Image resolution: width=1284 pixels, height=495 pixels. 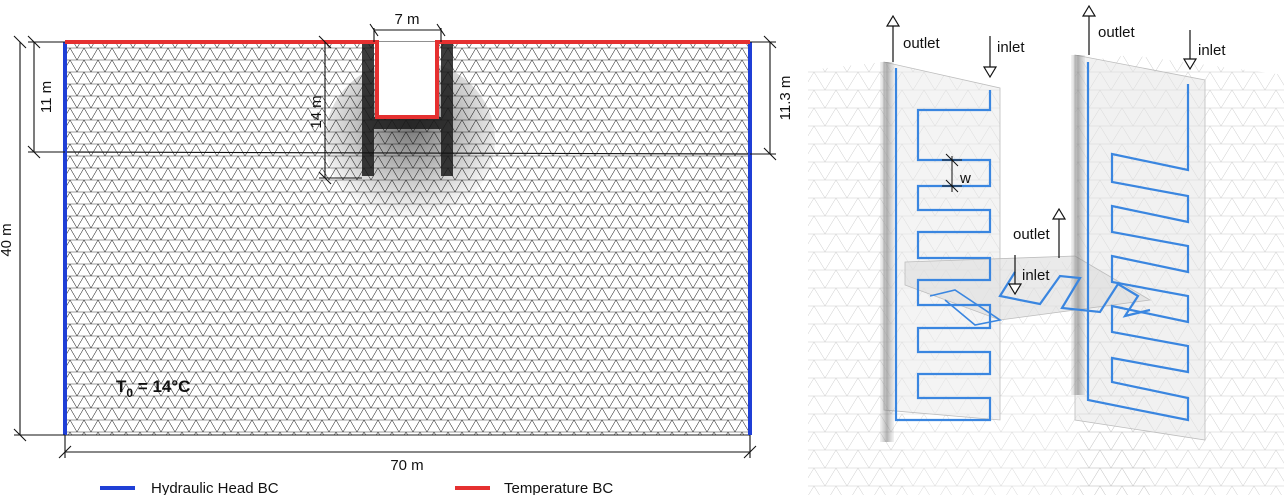 What do you see at coordinates (1078, 225) in the screenshot?
I see `pile-shaft-right` at bounding box center [1078, 225].